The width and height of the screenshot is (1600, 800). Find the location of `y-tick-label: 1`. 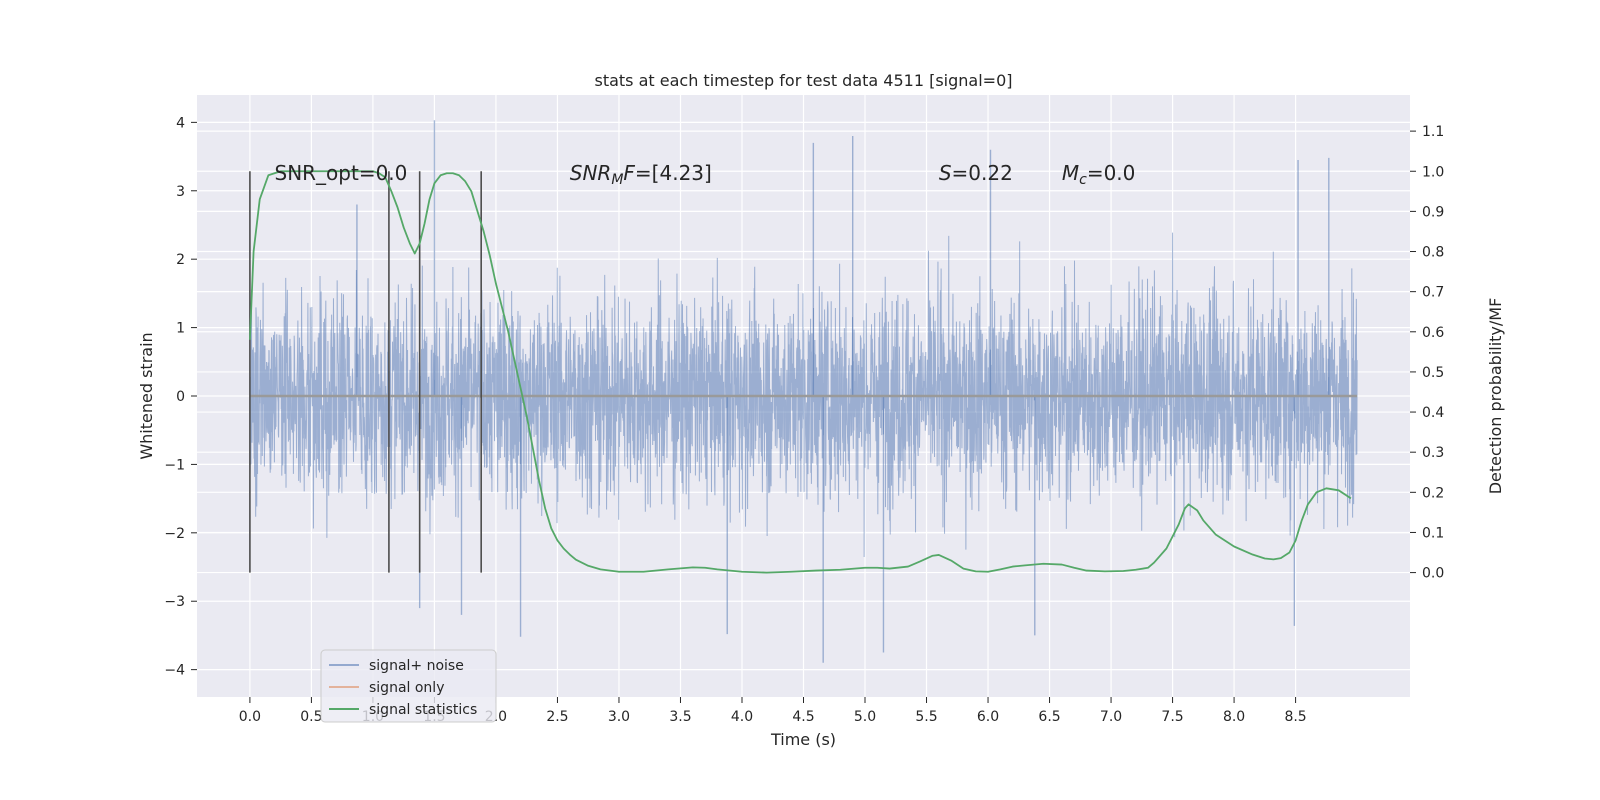

y-tick-label: 1 is located at coordinates (180, 329).